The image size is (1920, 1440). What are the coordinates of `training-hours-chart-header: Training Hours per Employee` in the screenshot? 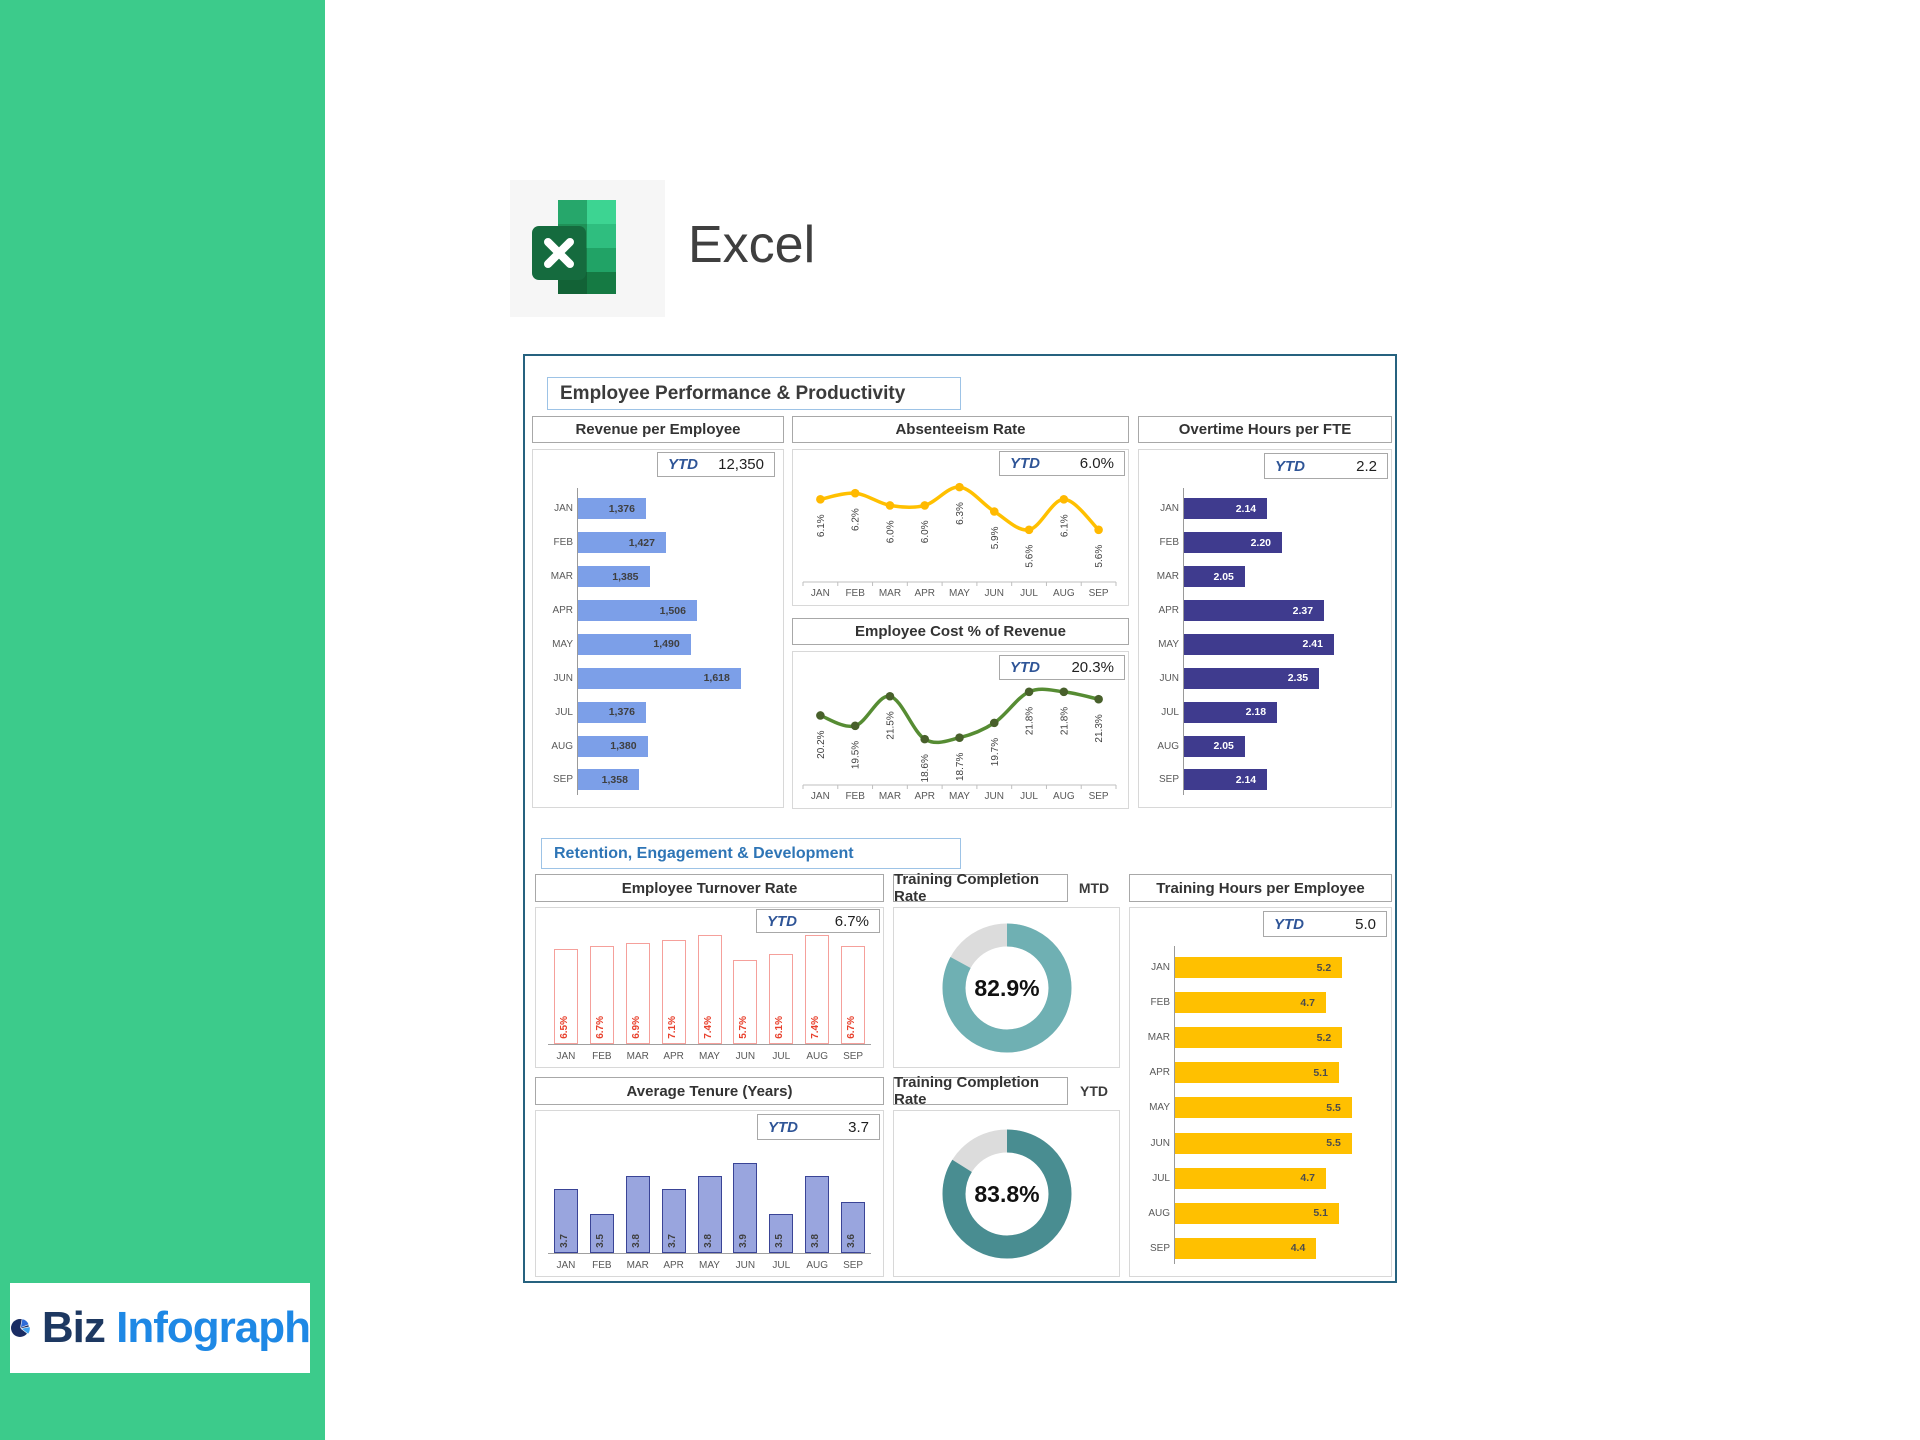 It's located at (1260, 888).